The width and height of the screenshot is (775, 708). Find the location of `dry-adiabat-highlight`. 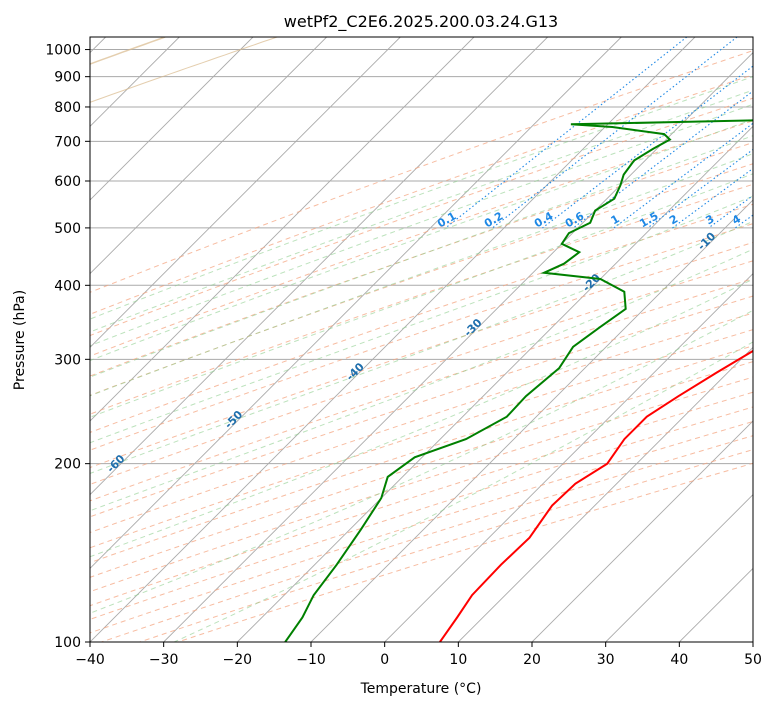

dry-adiabat-highlight is located at coordinates (184, 70).